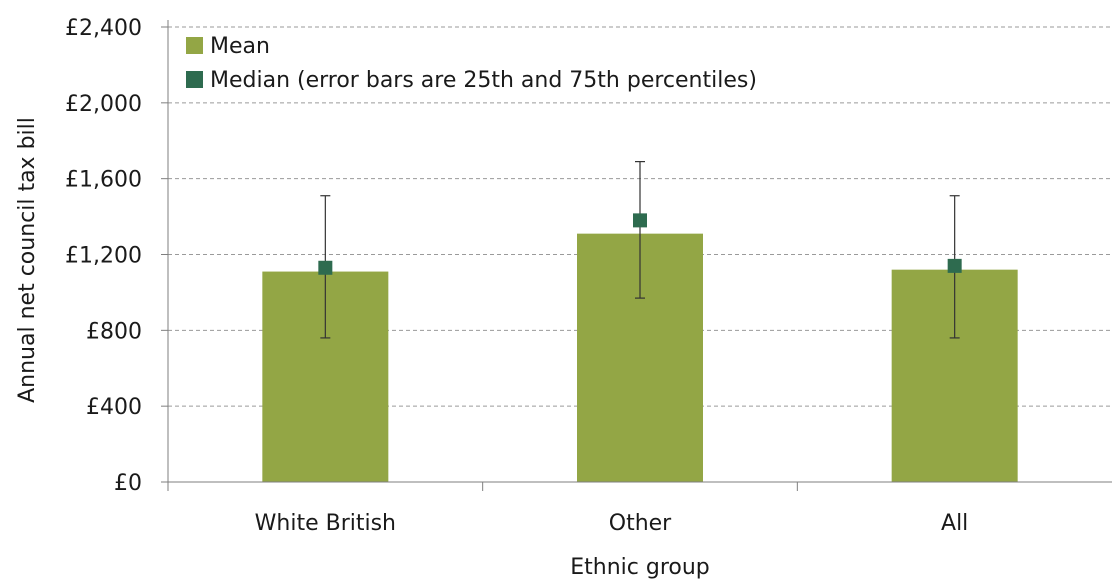 This screenshot has width=1112, height=584. I want to click on legend-label-mean: Mean, so click(240, 46).